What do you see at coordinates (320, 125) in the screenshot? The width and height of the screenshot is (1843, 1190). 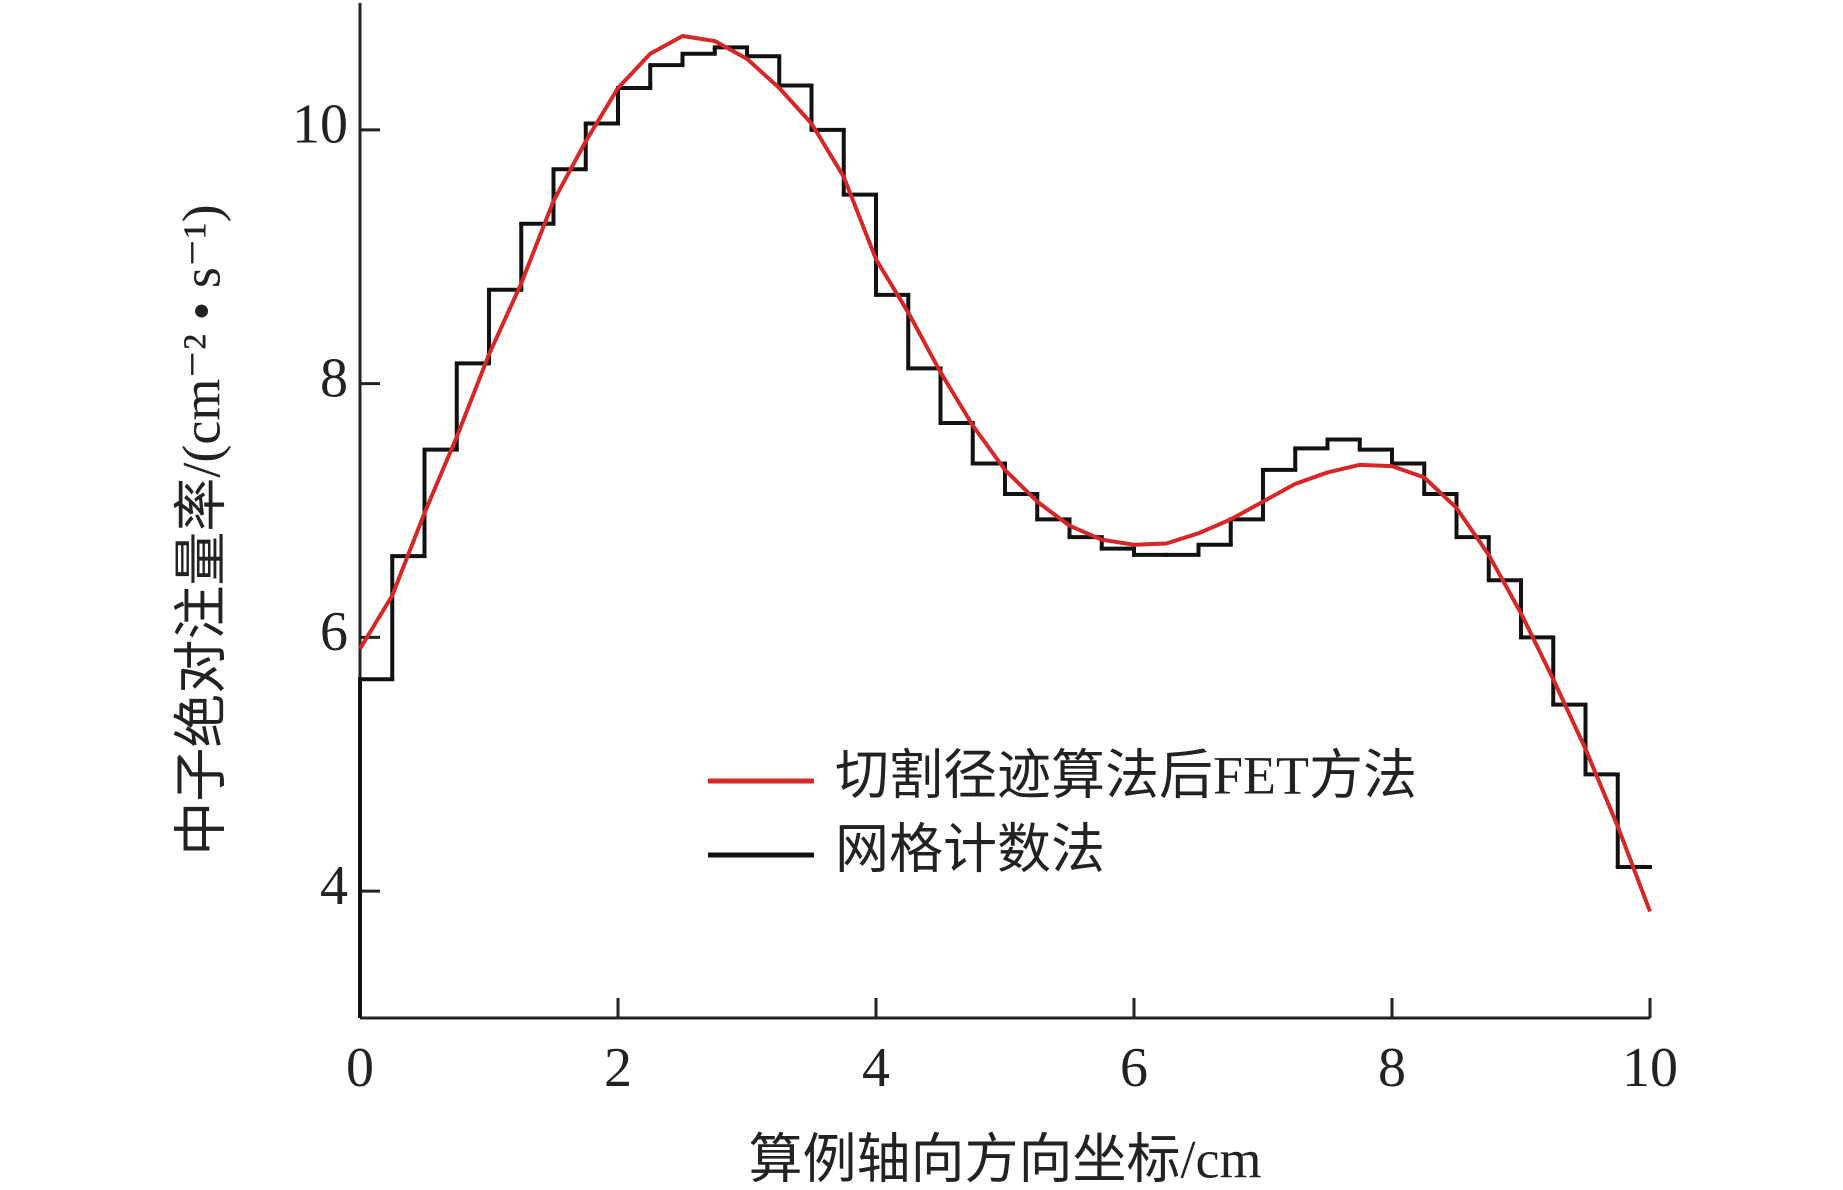 I see `y-tick-label: 10` at bounding box center [320, 125].